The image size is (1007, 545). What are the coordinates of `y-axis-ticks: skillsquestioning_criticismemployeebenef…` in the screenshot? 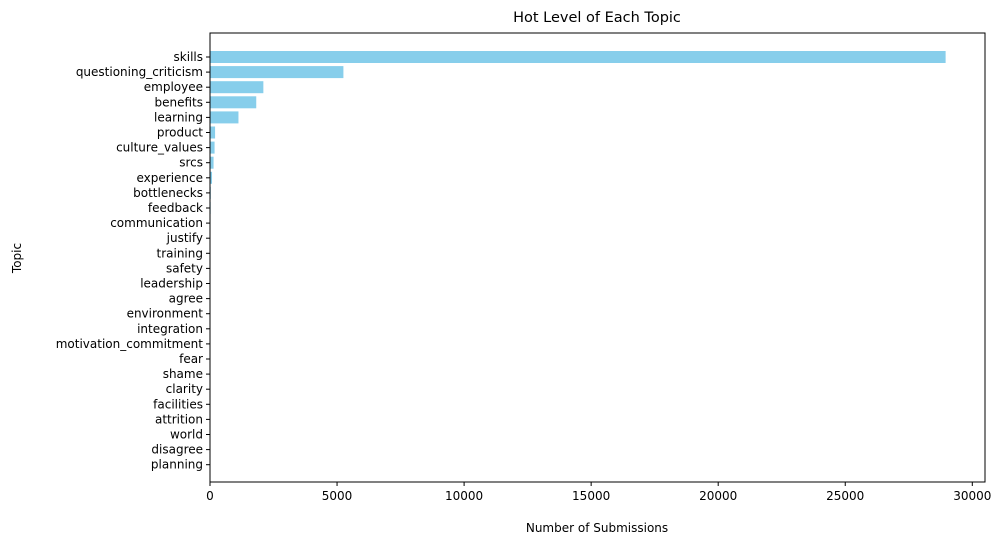 It's located at (133, 261).